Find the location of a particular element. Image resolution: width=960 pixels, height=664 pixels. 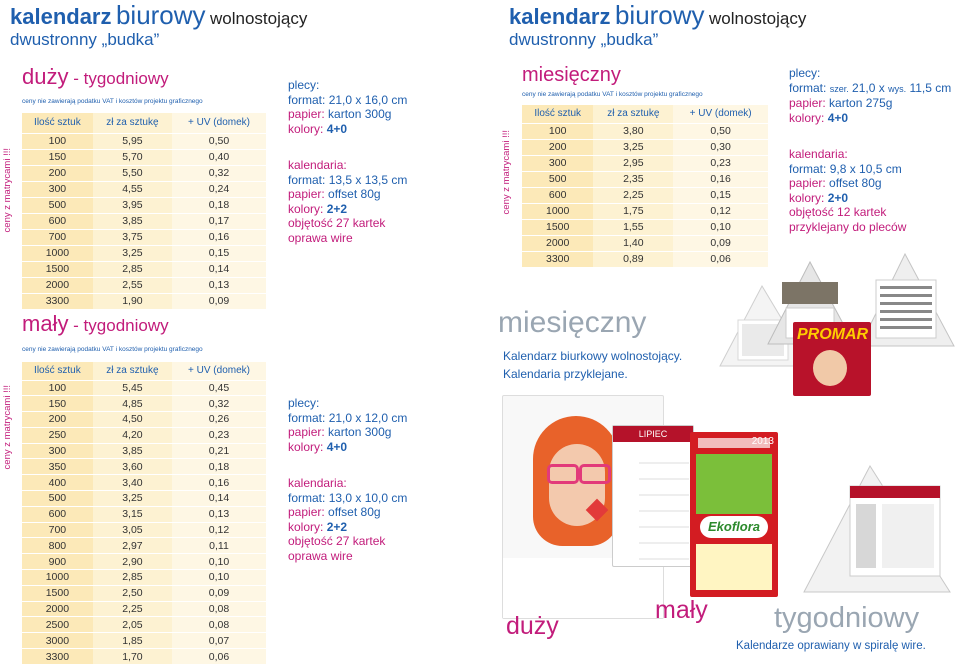

ekoflora-logo: Ekoflora is located at coordinates (734, 527).